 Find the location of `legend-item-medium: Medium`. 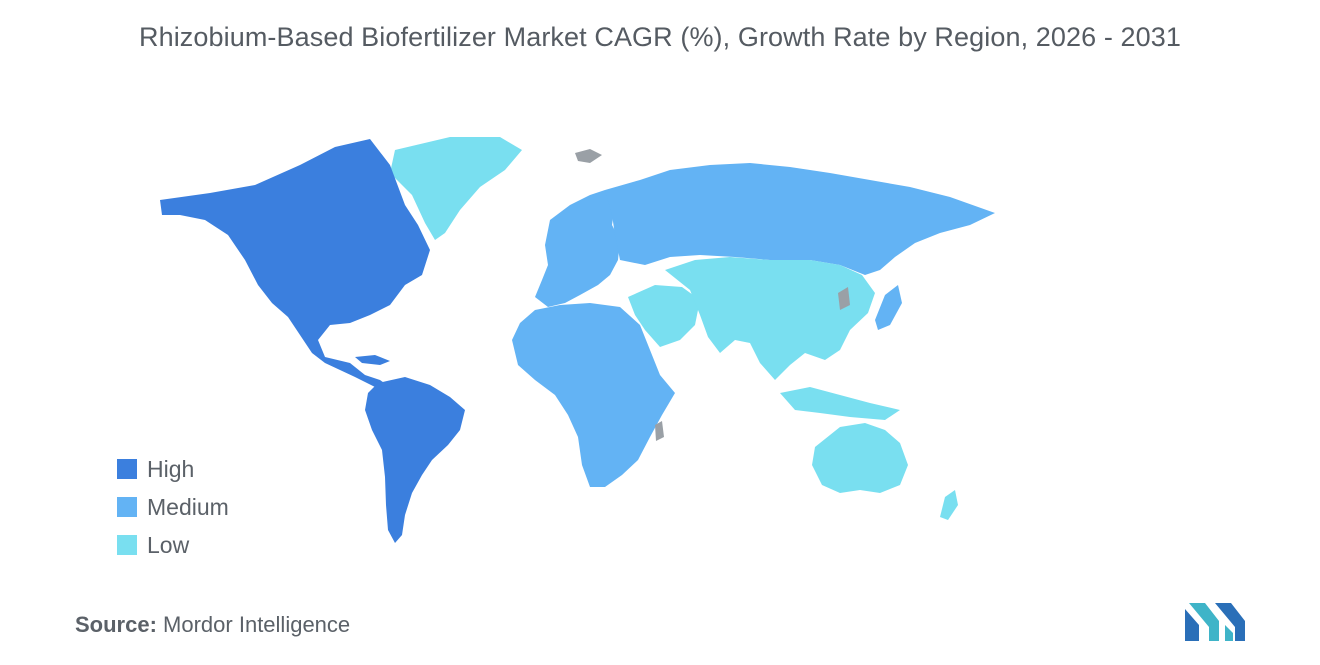

legend-item-medium: Medium is located at coordinates (173, 507).